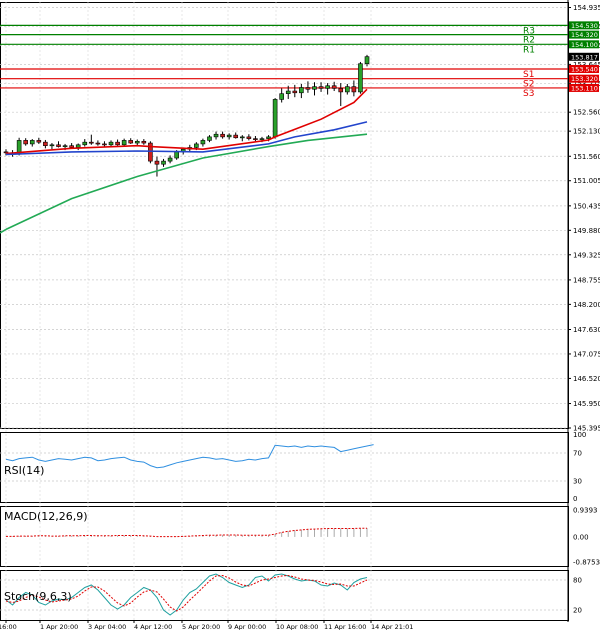  What do you see at coordinates (586, 231) in the screenshot?
I see `price-tick-label: 149.880` at bounding box center [586, 231].